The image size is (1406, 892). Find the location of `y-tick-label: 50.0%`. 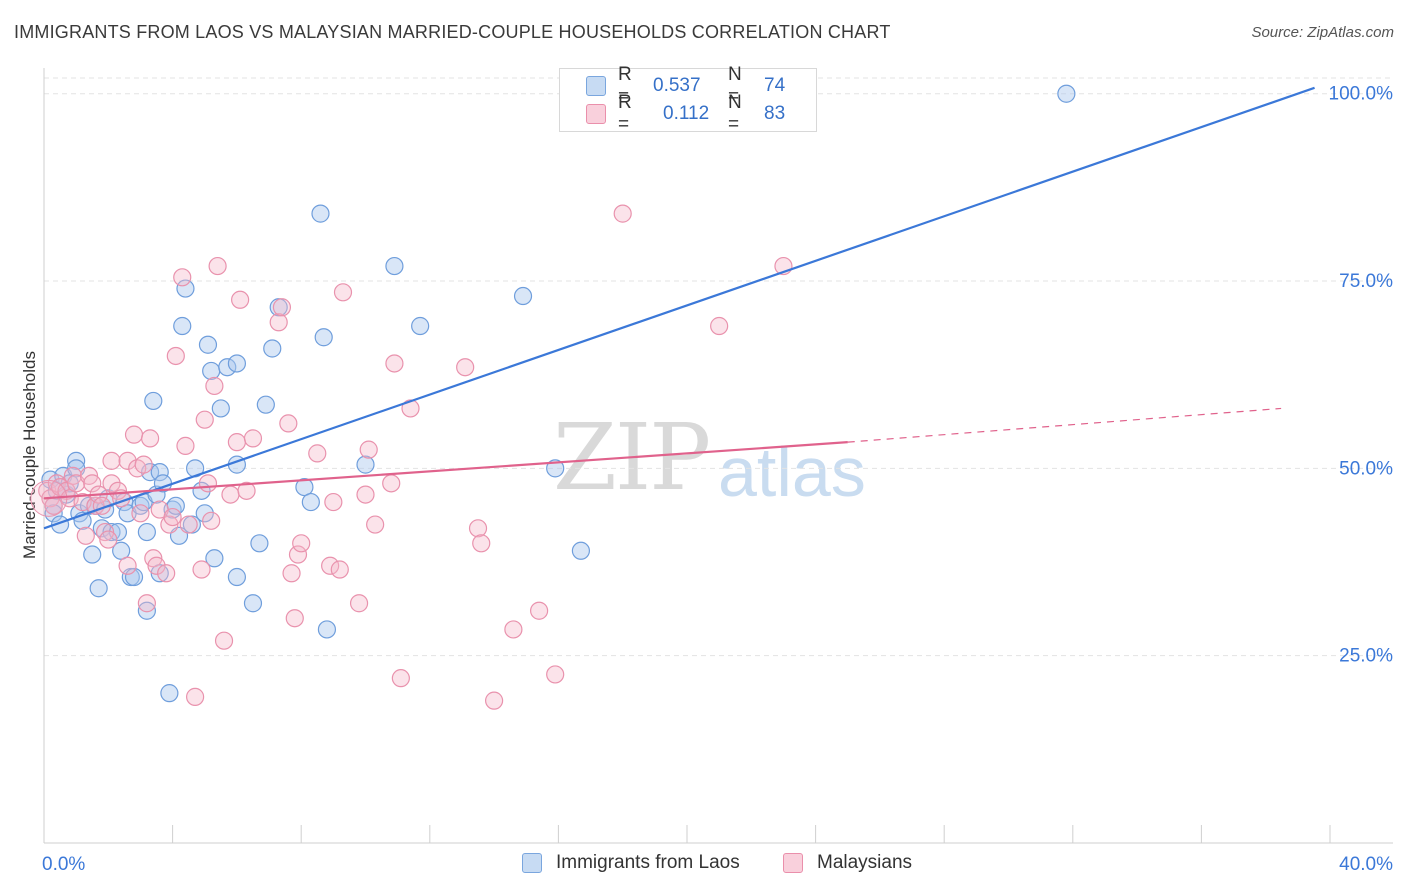

y-tick-label: 50.0% is located at coordinates (1366, 468).